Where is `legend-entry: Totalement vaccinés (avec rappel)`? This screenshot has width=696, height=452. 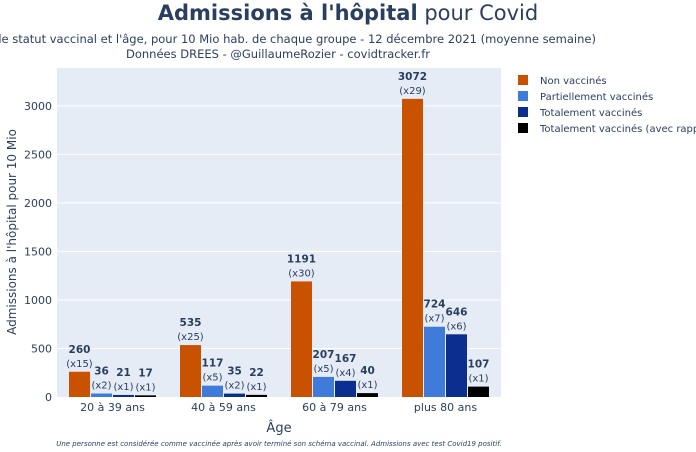
legend-entry: Totalement vaccinés (avec rappel) is located at coordinates (617, 129).